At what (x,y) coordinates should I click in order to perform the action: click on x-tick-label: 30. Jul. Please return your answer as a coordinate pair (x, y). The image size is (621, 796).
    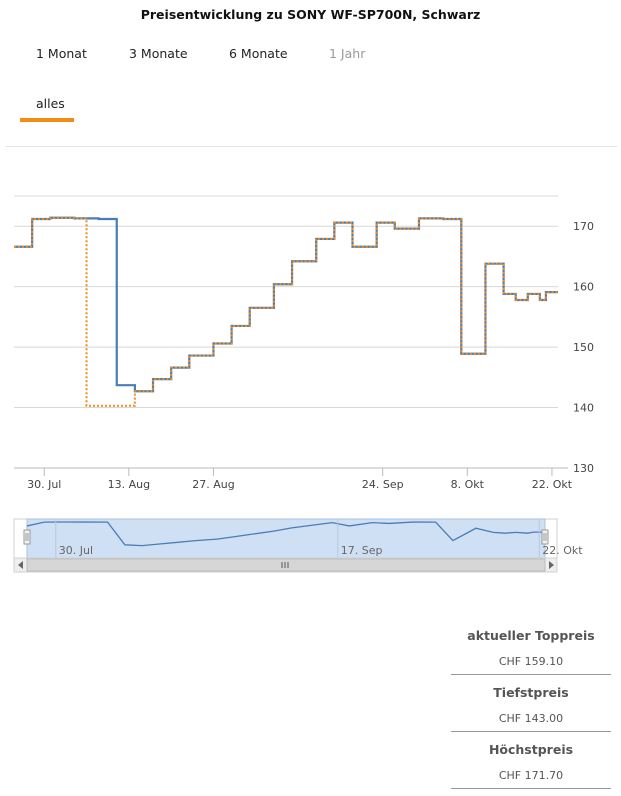
    Looking at the image, I should click on (44, 484).